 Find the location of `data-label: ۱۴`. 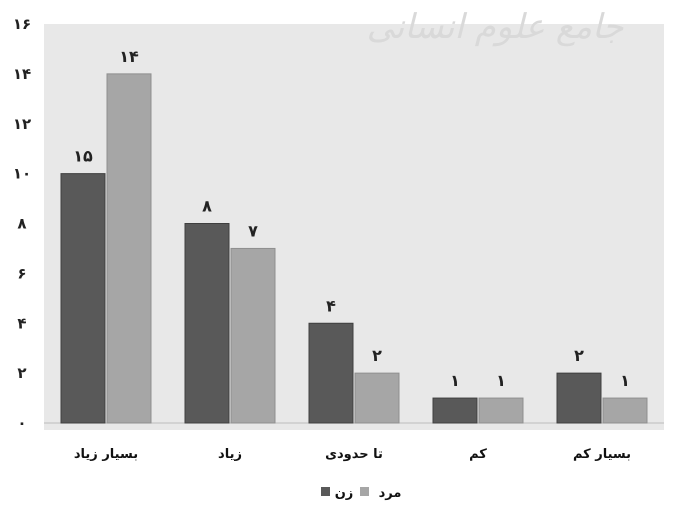

data-label: ۱۴ is located at coordinates (129, 56).